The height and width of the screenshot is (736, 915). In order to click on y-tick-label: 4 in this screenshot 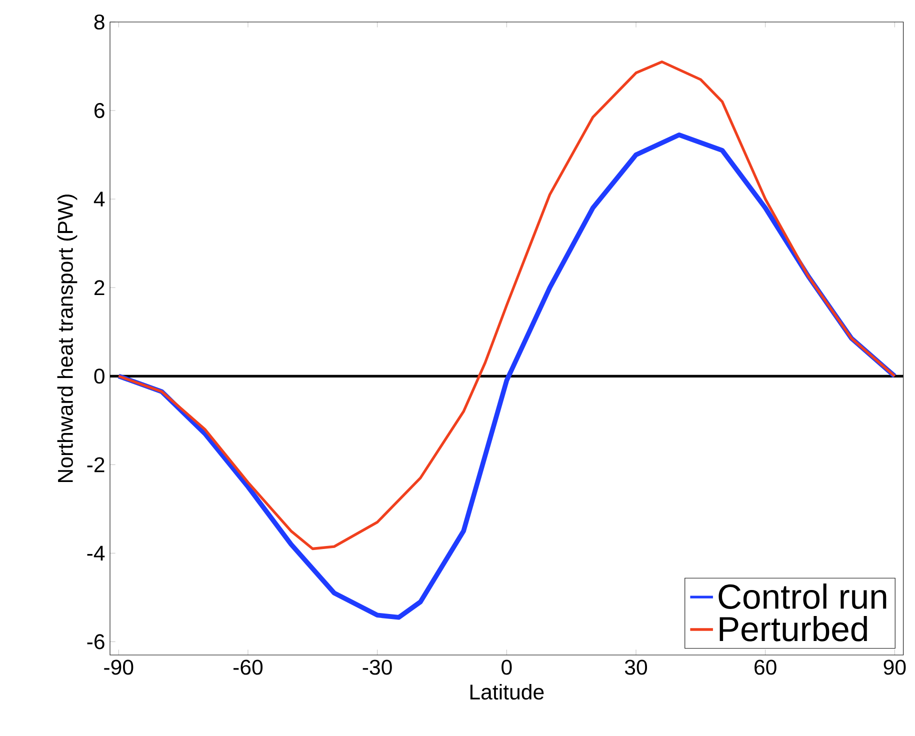, I will do `click(99, 199)`.